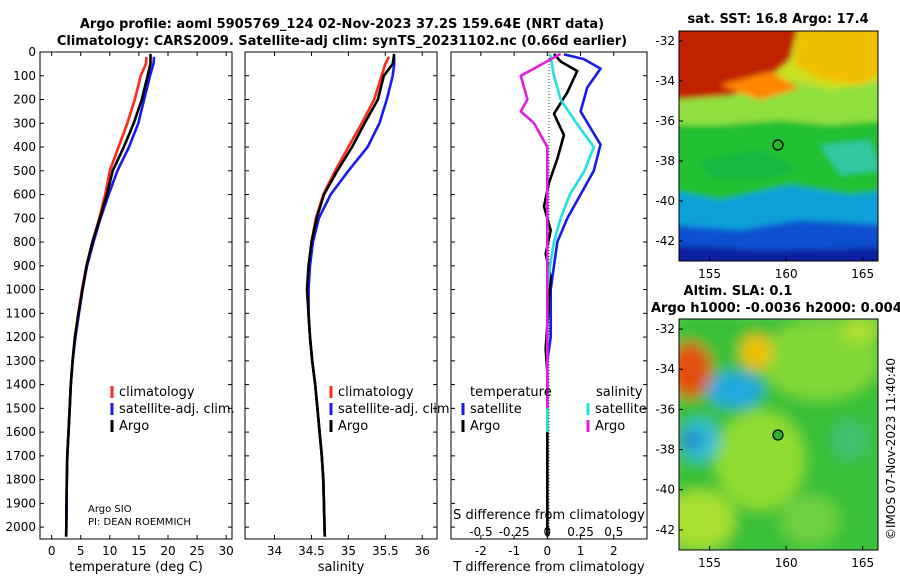  What do you see at coordinates (20, 408) in the screenshot?
I see `y-tick-label: 1500` at bounding box center [20, 408].